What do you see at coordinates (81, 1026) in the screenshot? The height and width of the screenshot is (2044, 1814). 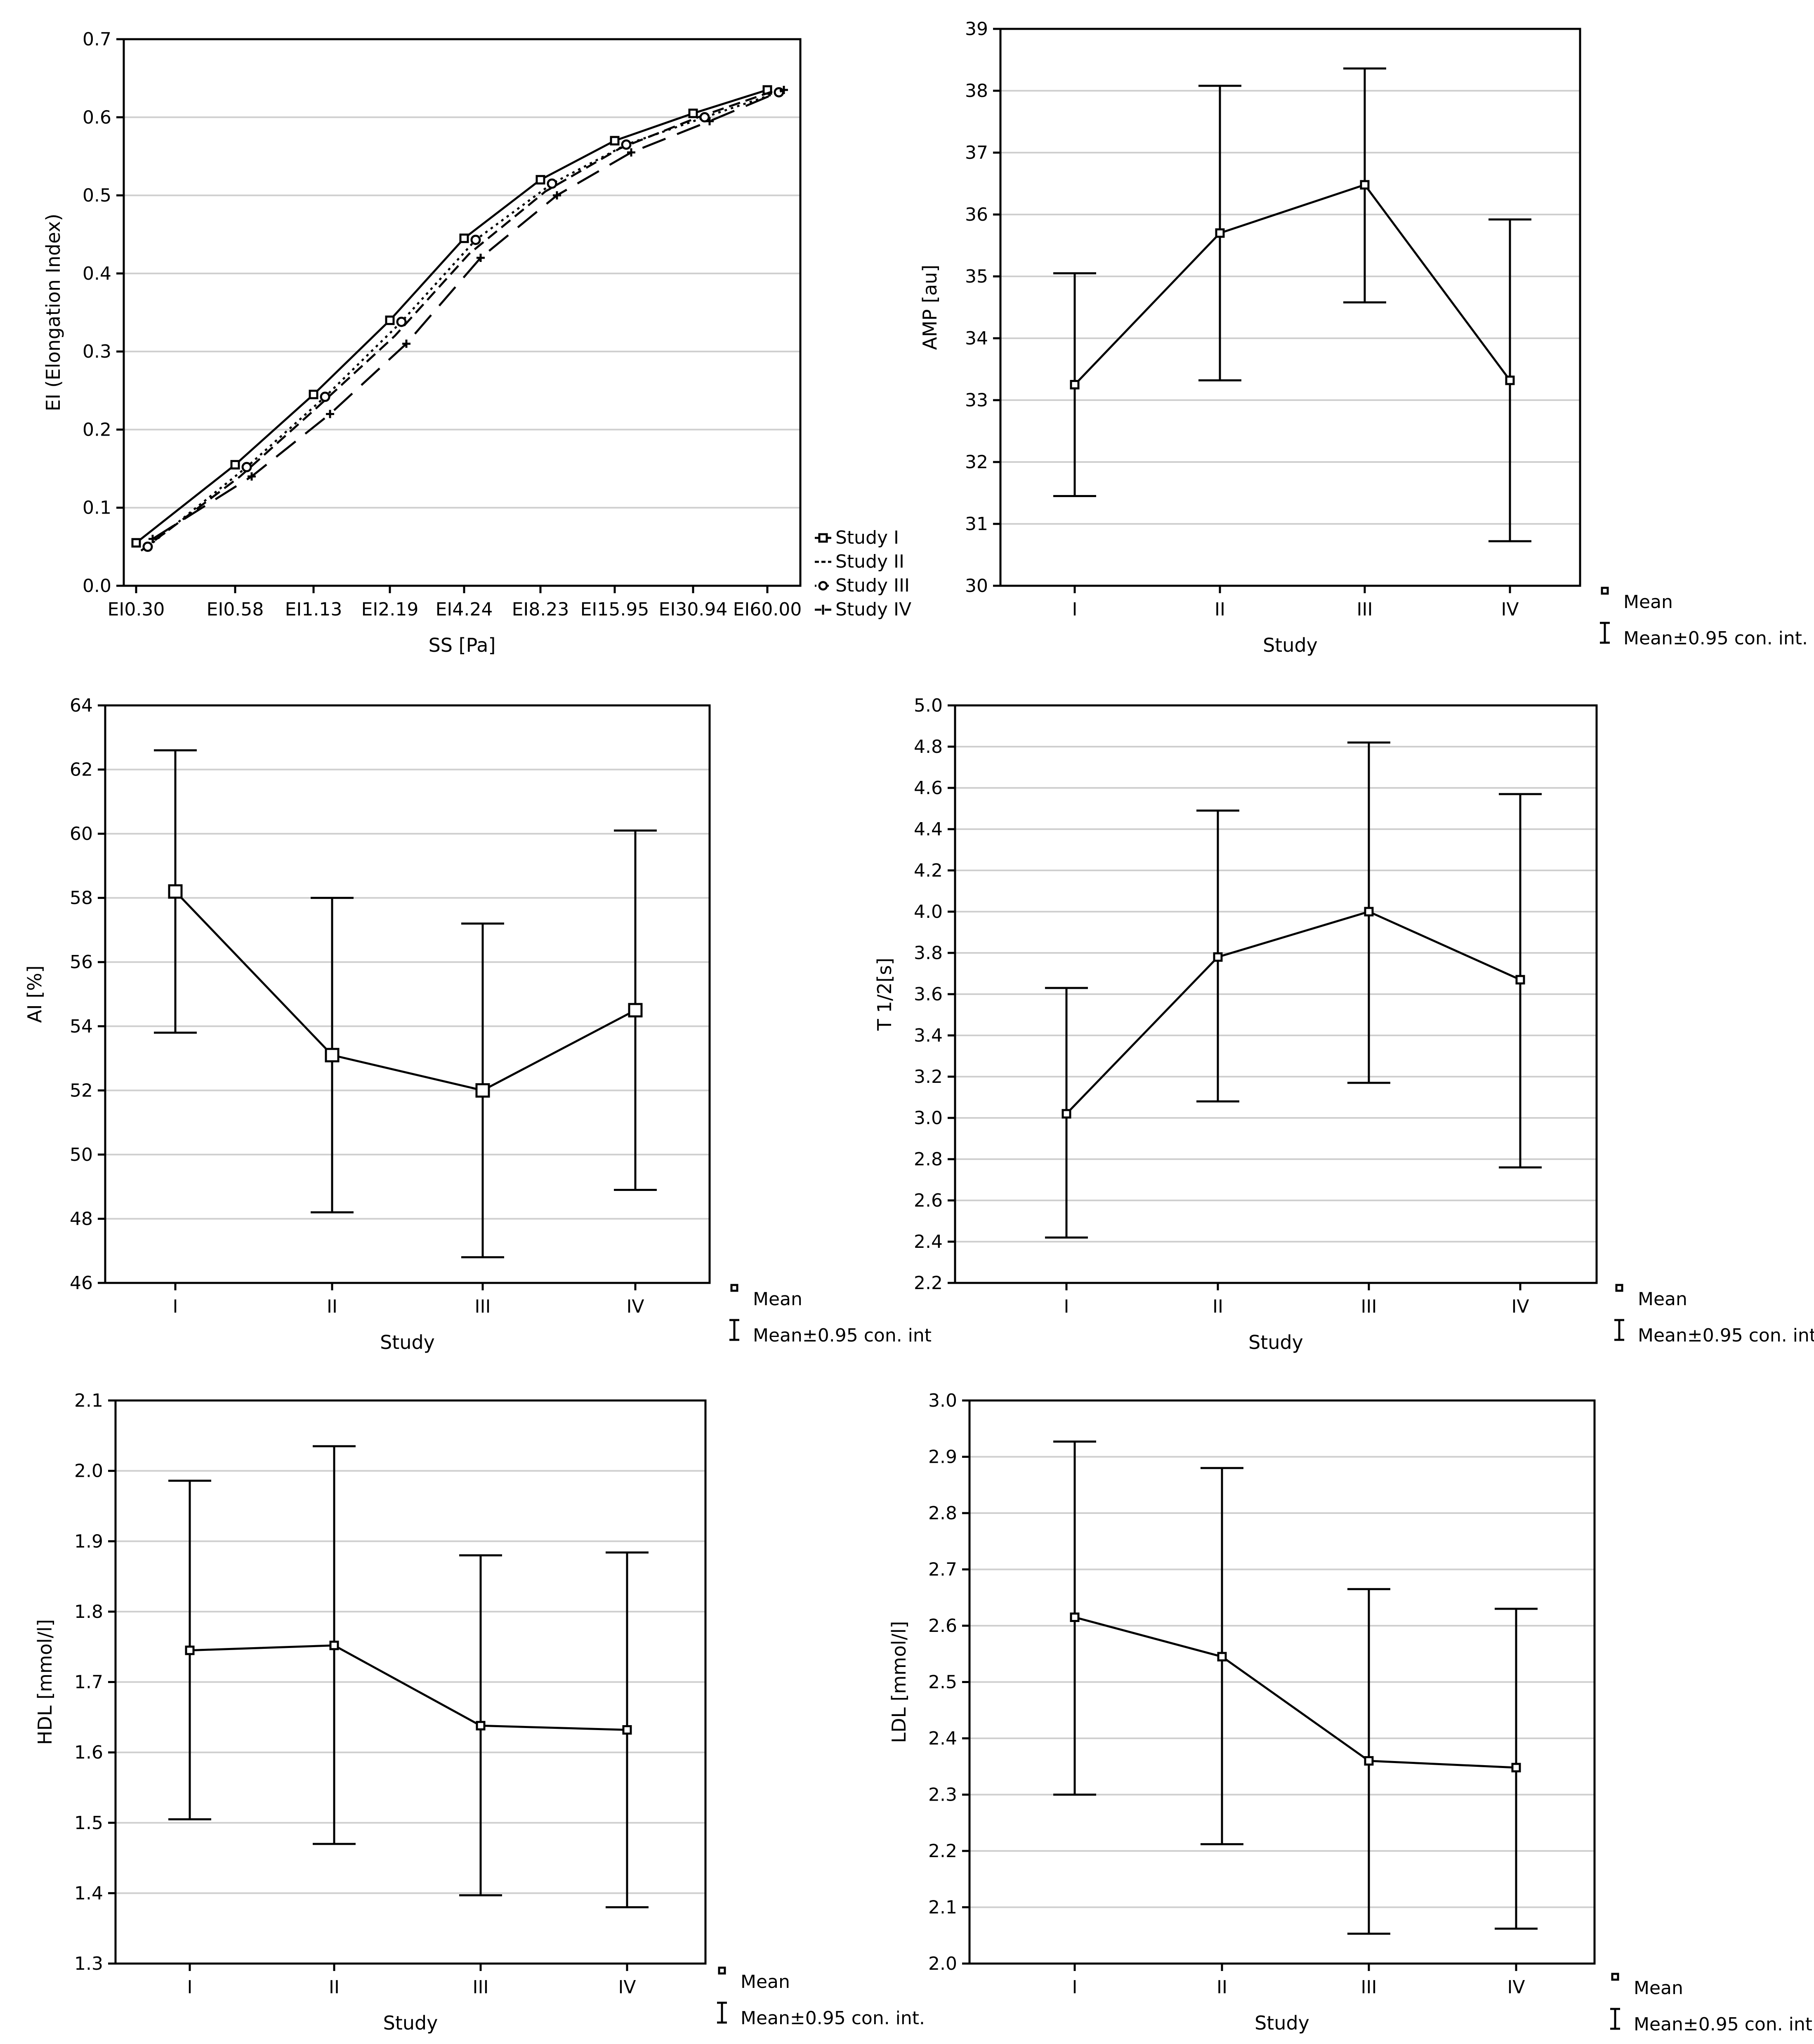 I see `y-tick-label: 54` at bounding box center [81, 1026].